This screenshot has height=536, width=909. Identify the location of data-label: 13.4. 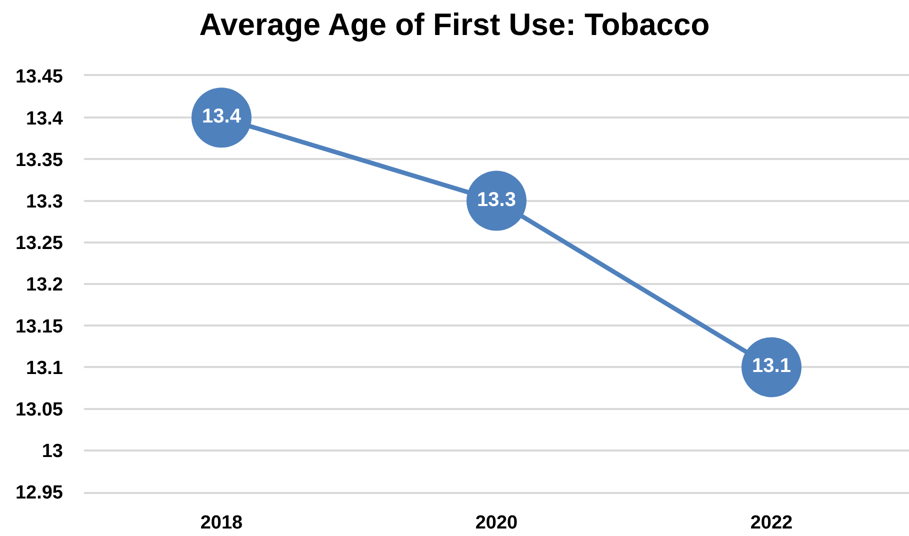
(222, 117).